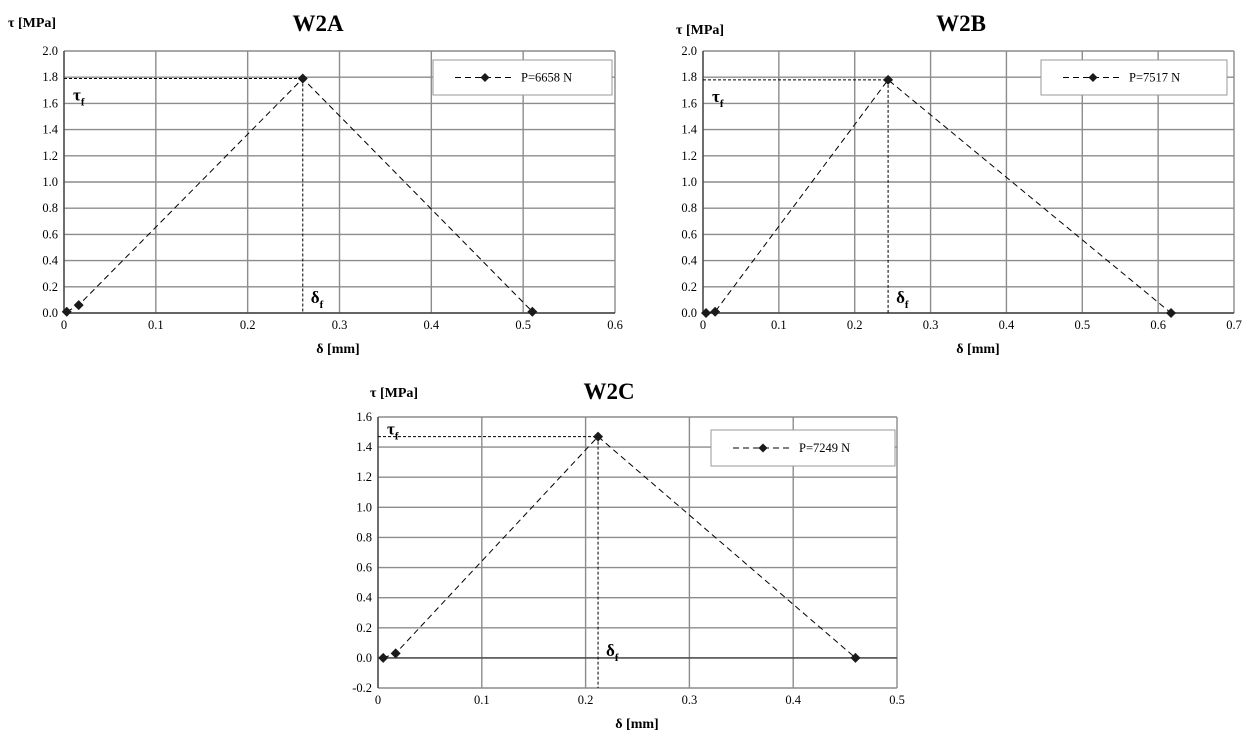  I want to click on legend: P=7517 N, so click(1134, 77).